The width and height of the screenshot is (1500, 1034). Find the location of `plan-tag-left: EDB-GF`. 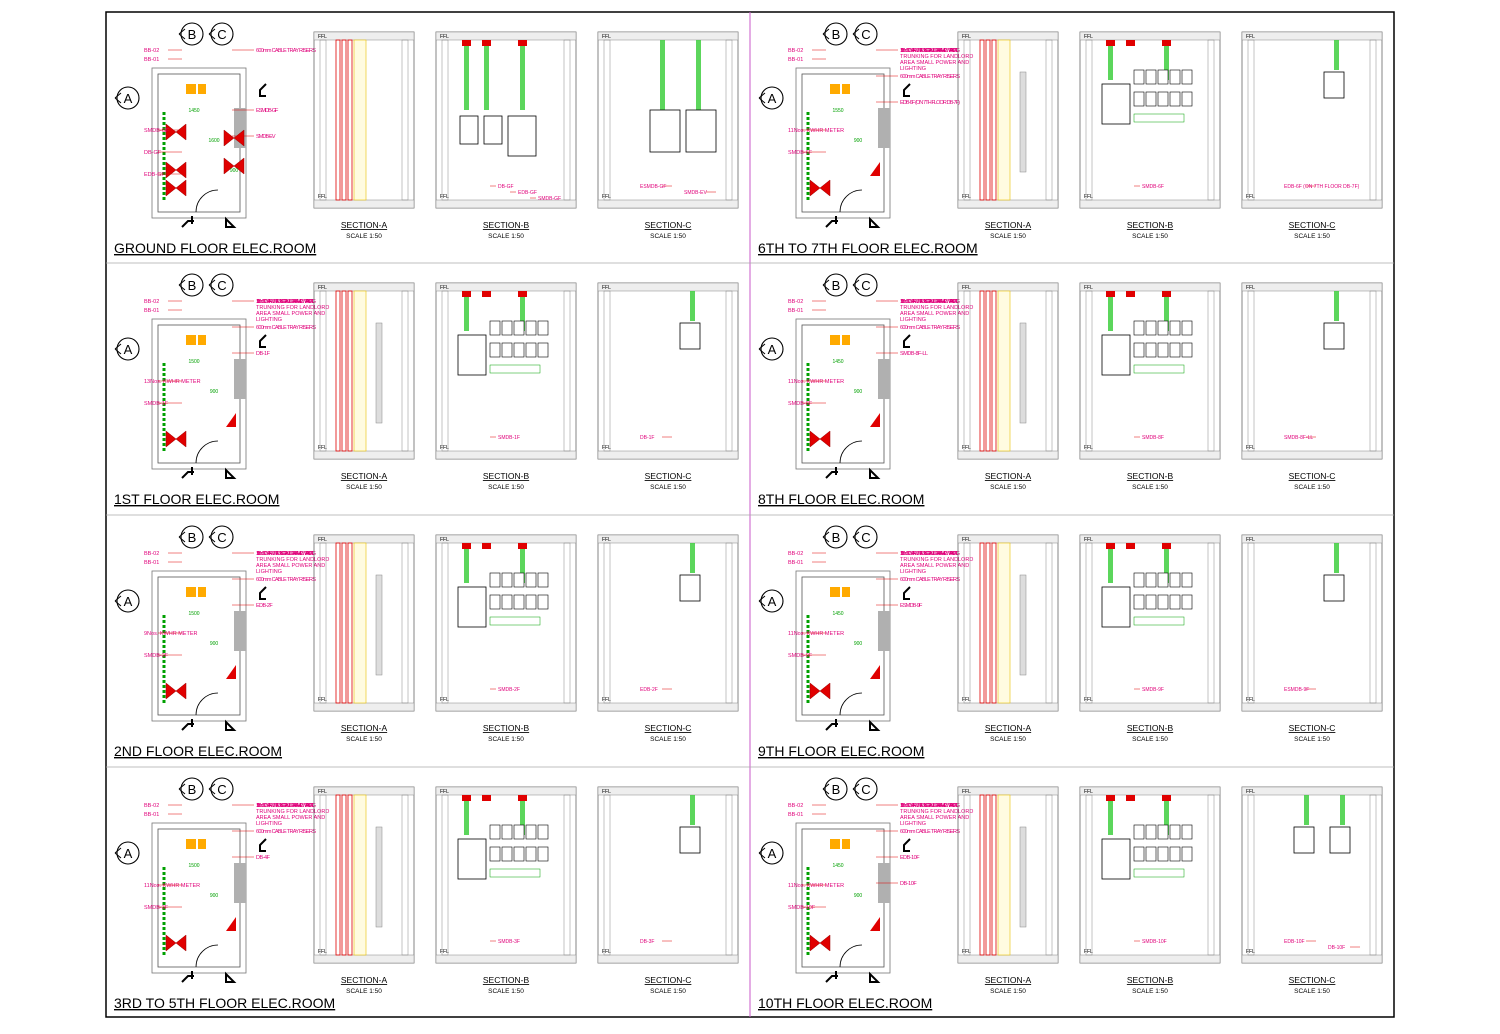

plan-tag-left: EDB-GF is located at coordinates (154, 175).